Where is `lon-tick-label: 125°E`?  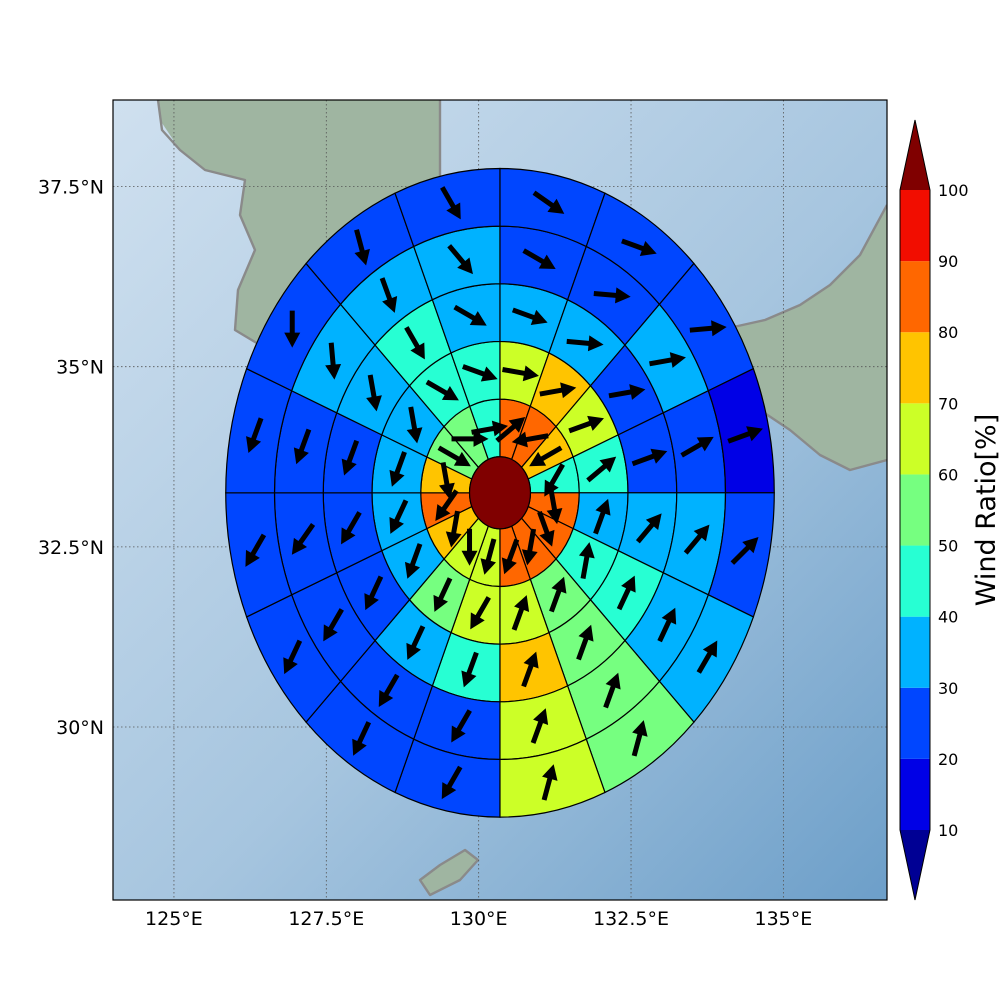 lon-tick-label: 125°E is located at coordinates (174, 919).